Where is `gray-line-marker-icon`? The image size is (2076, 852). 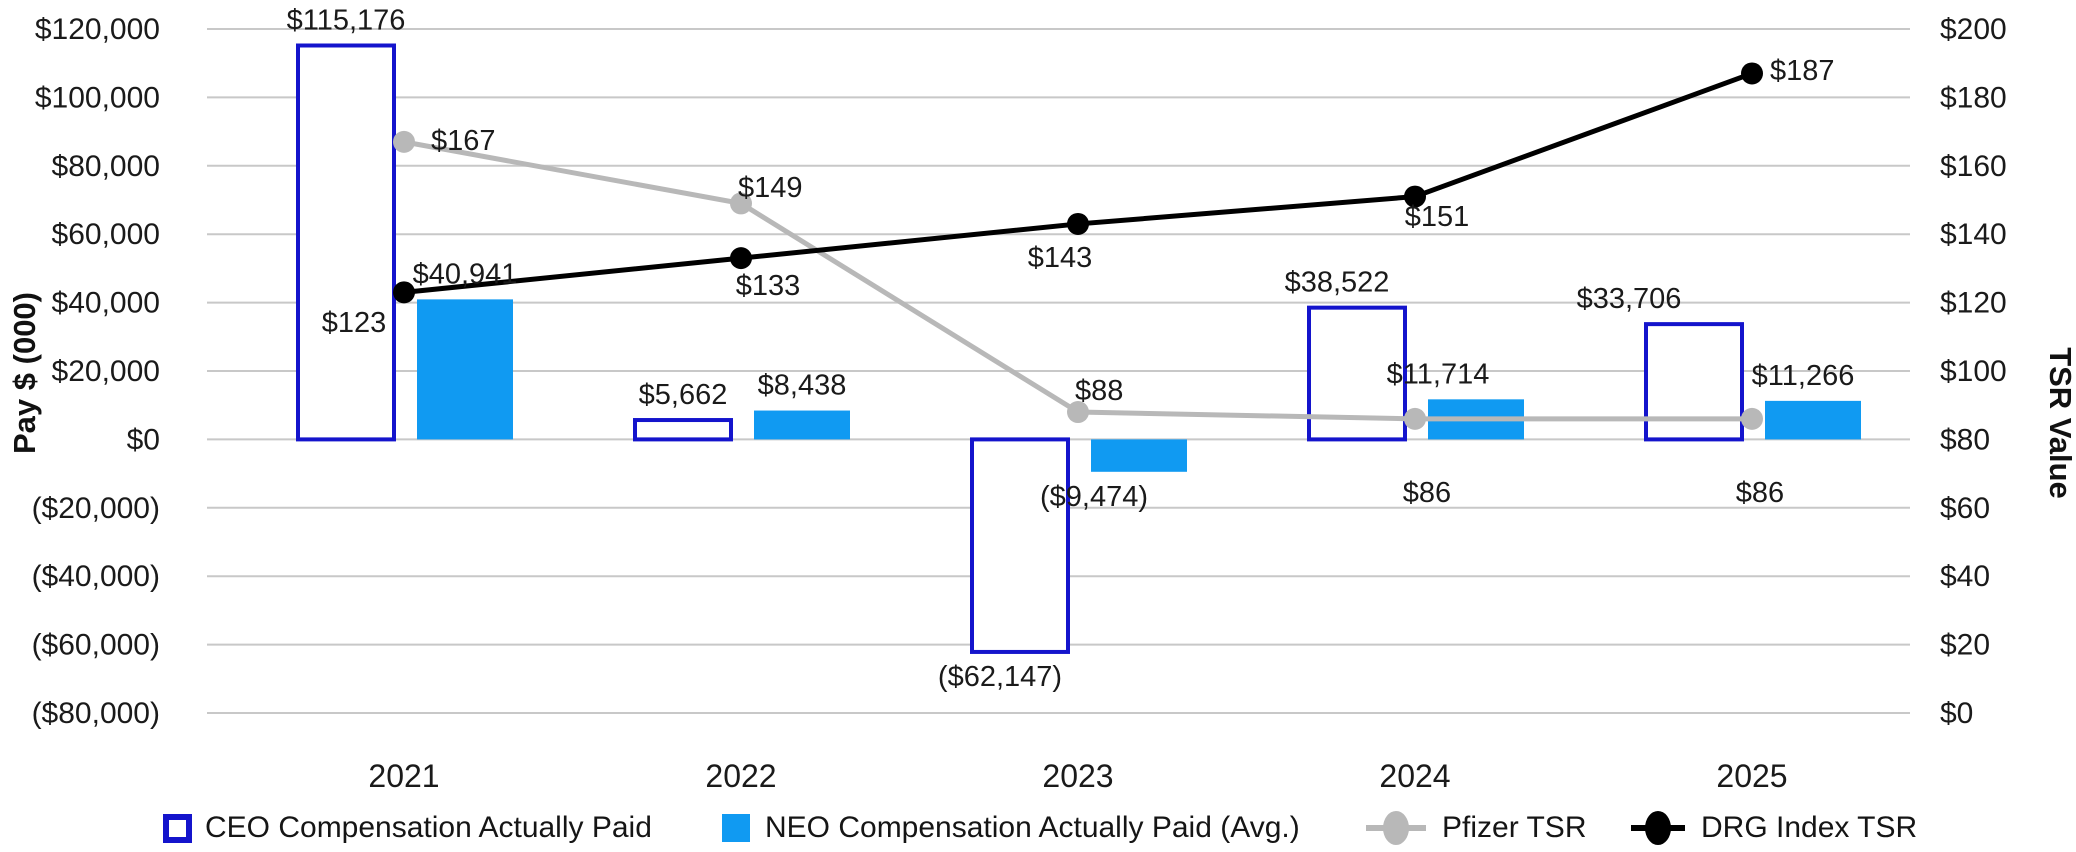 gray-line-marker-icon is located at coordinates (1396, 828).